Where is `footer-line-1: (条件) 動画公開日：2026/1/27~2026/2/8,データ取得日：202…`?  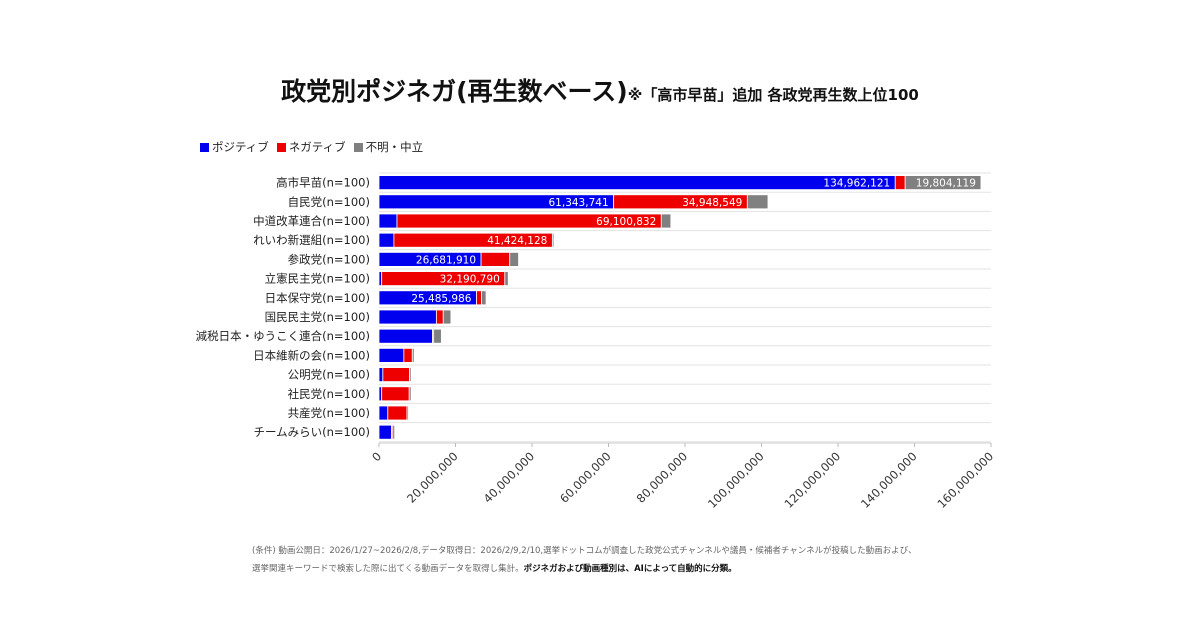
footer-line-1: (条件) 動画公開日：2026/1/27~2026/2/8,データ取得日：202… is located at coordinates (584, 551).